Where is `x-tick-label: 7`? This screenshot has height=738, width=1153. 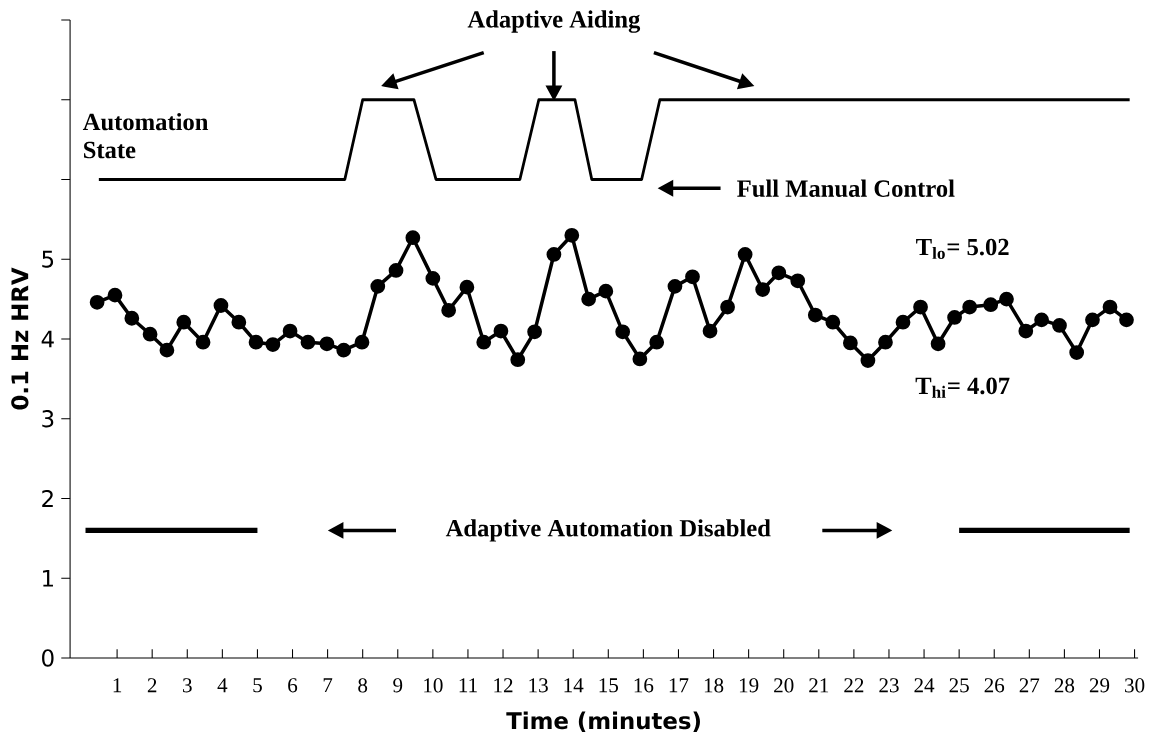 x-tick-label: 7 is located at coordinates (328, 685).